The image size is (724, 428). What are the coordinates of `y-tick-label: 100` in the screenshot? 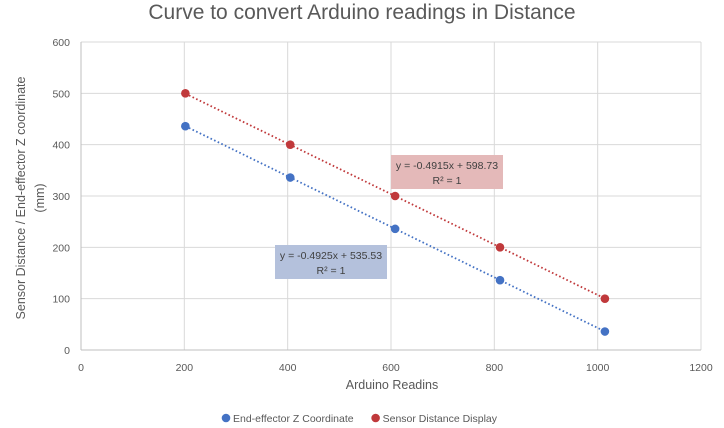 It's located at (61, 300).